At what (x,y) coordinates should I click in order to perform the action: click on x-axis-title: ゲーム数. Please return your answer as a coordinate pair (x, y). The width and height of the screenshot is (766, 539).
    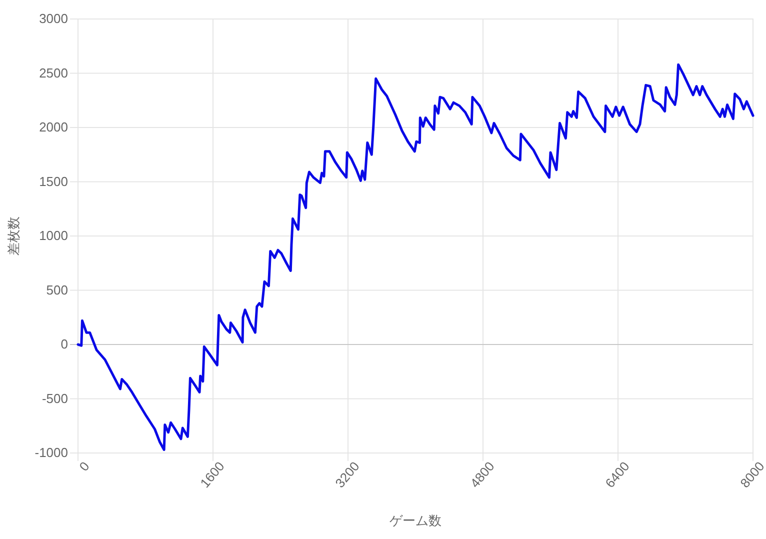
    Looking at the image, I should click on (416, 520).